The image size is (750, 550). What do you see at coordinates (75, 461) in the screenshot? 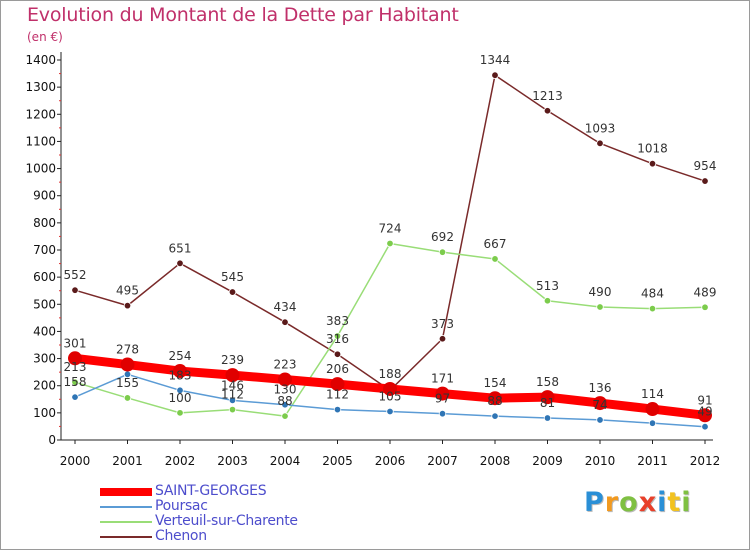
I see `x-tick-label: 2000` at bounding box center [75, 461].